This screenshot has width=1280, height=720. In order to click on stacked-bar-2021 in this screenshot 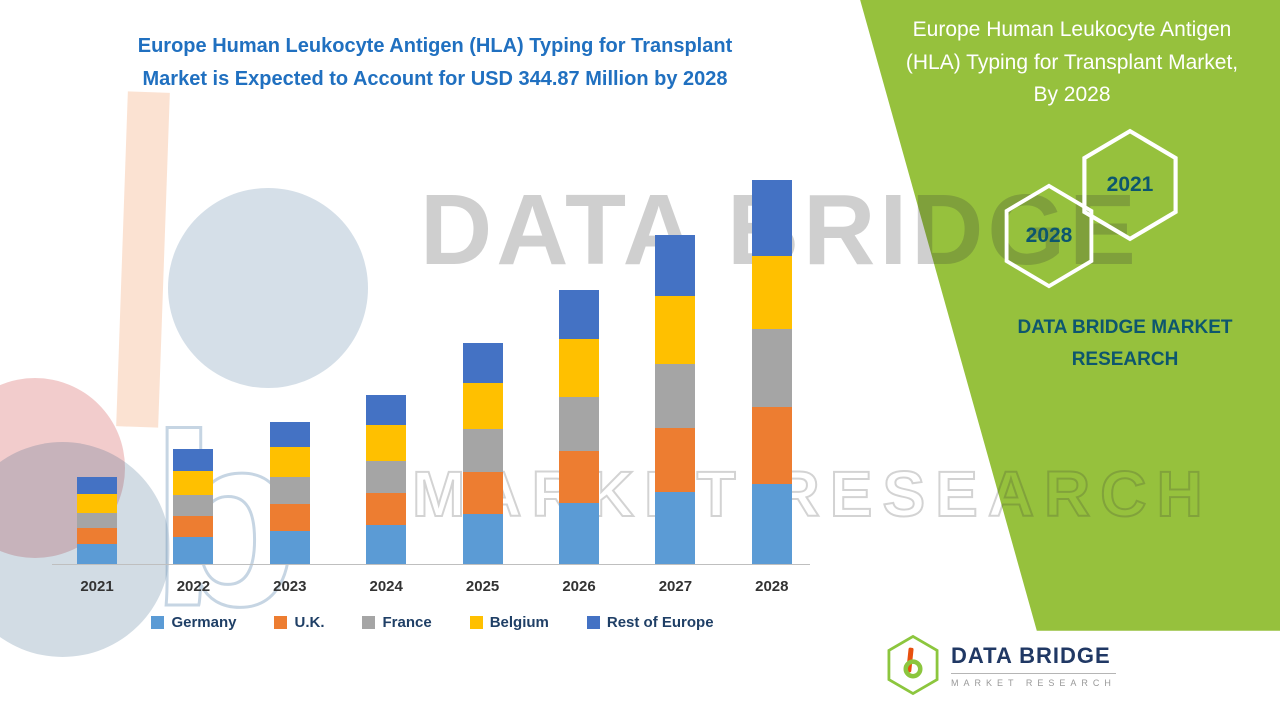, I will do `click(97, 520)`.